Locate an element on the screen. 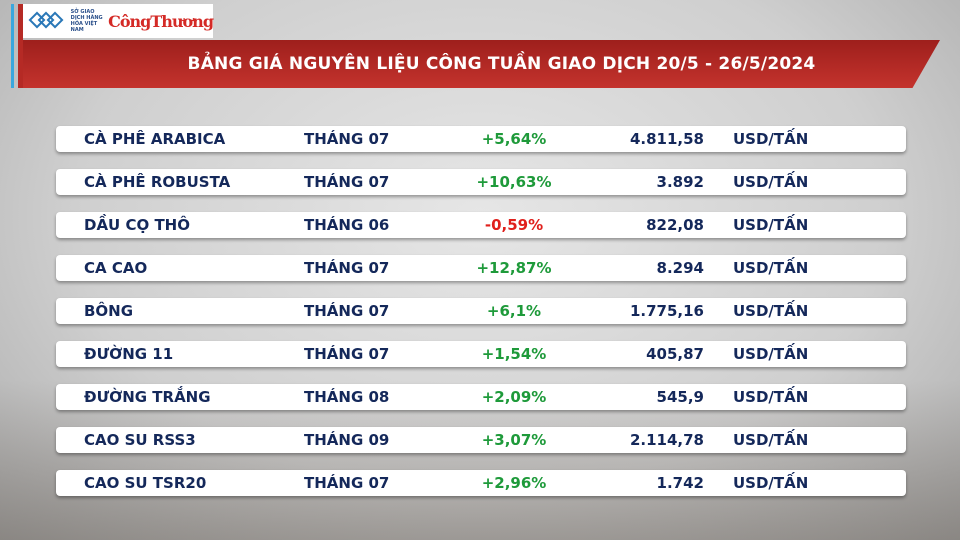 This screenshot has height=540, width=960. price-value: 1.742 is located at coordinates (680, 483).